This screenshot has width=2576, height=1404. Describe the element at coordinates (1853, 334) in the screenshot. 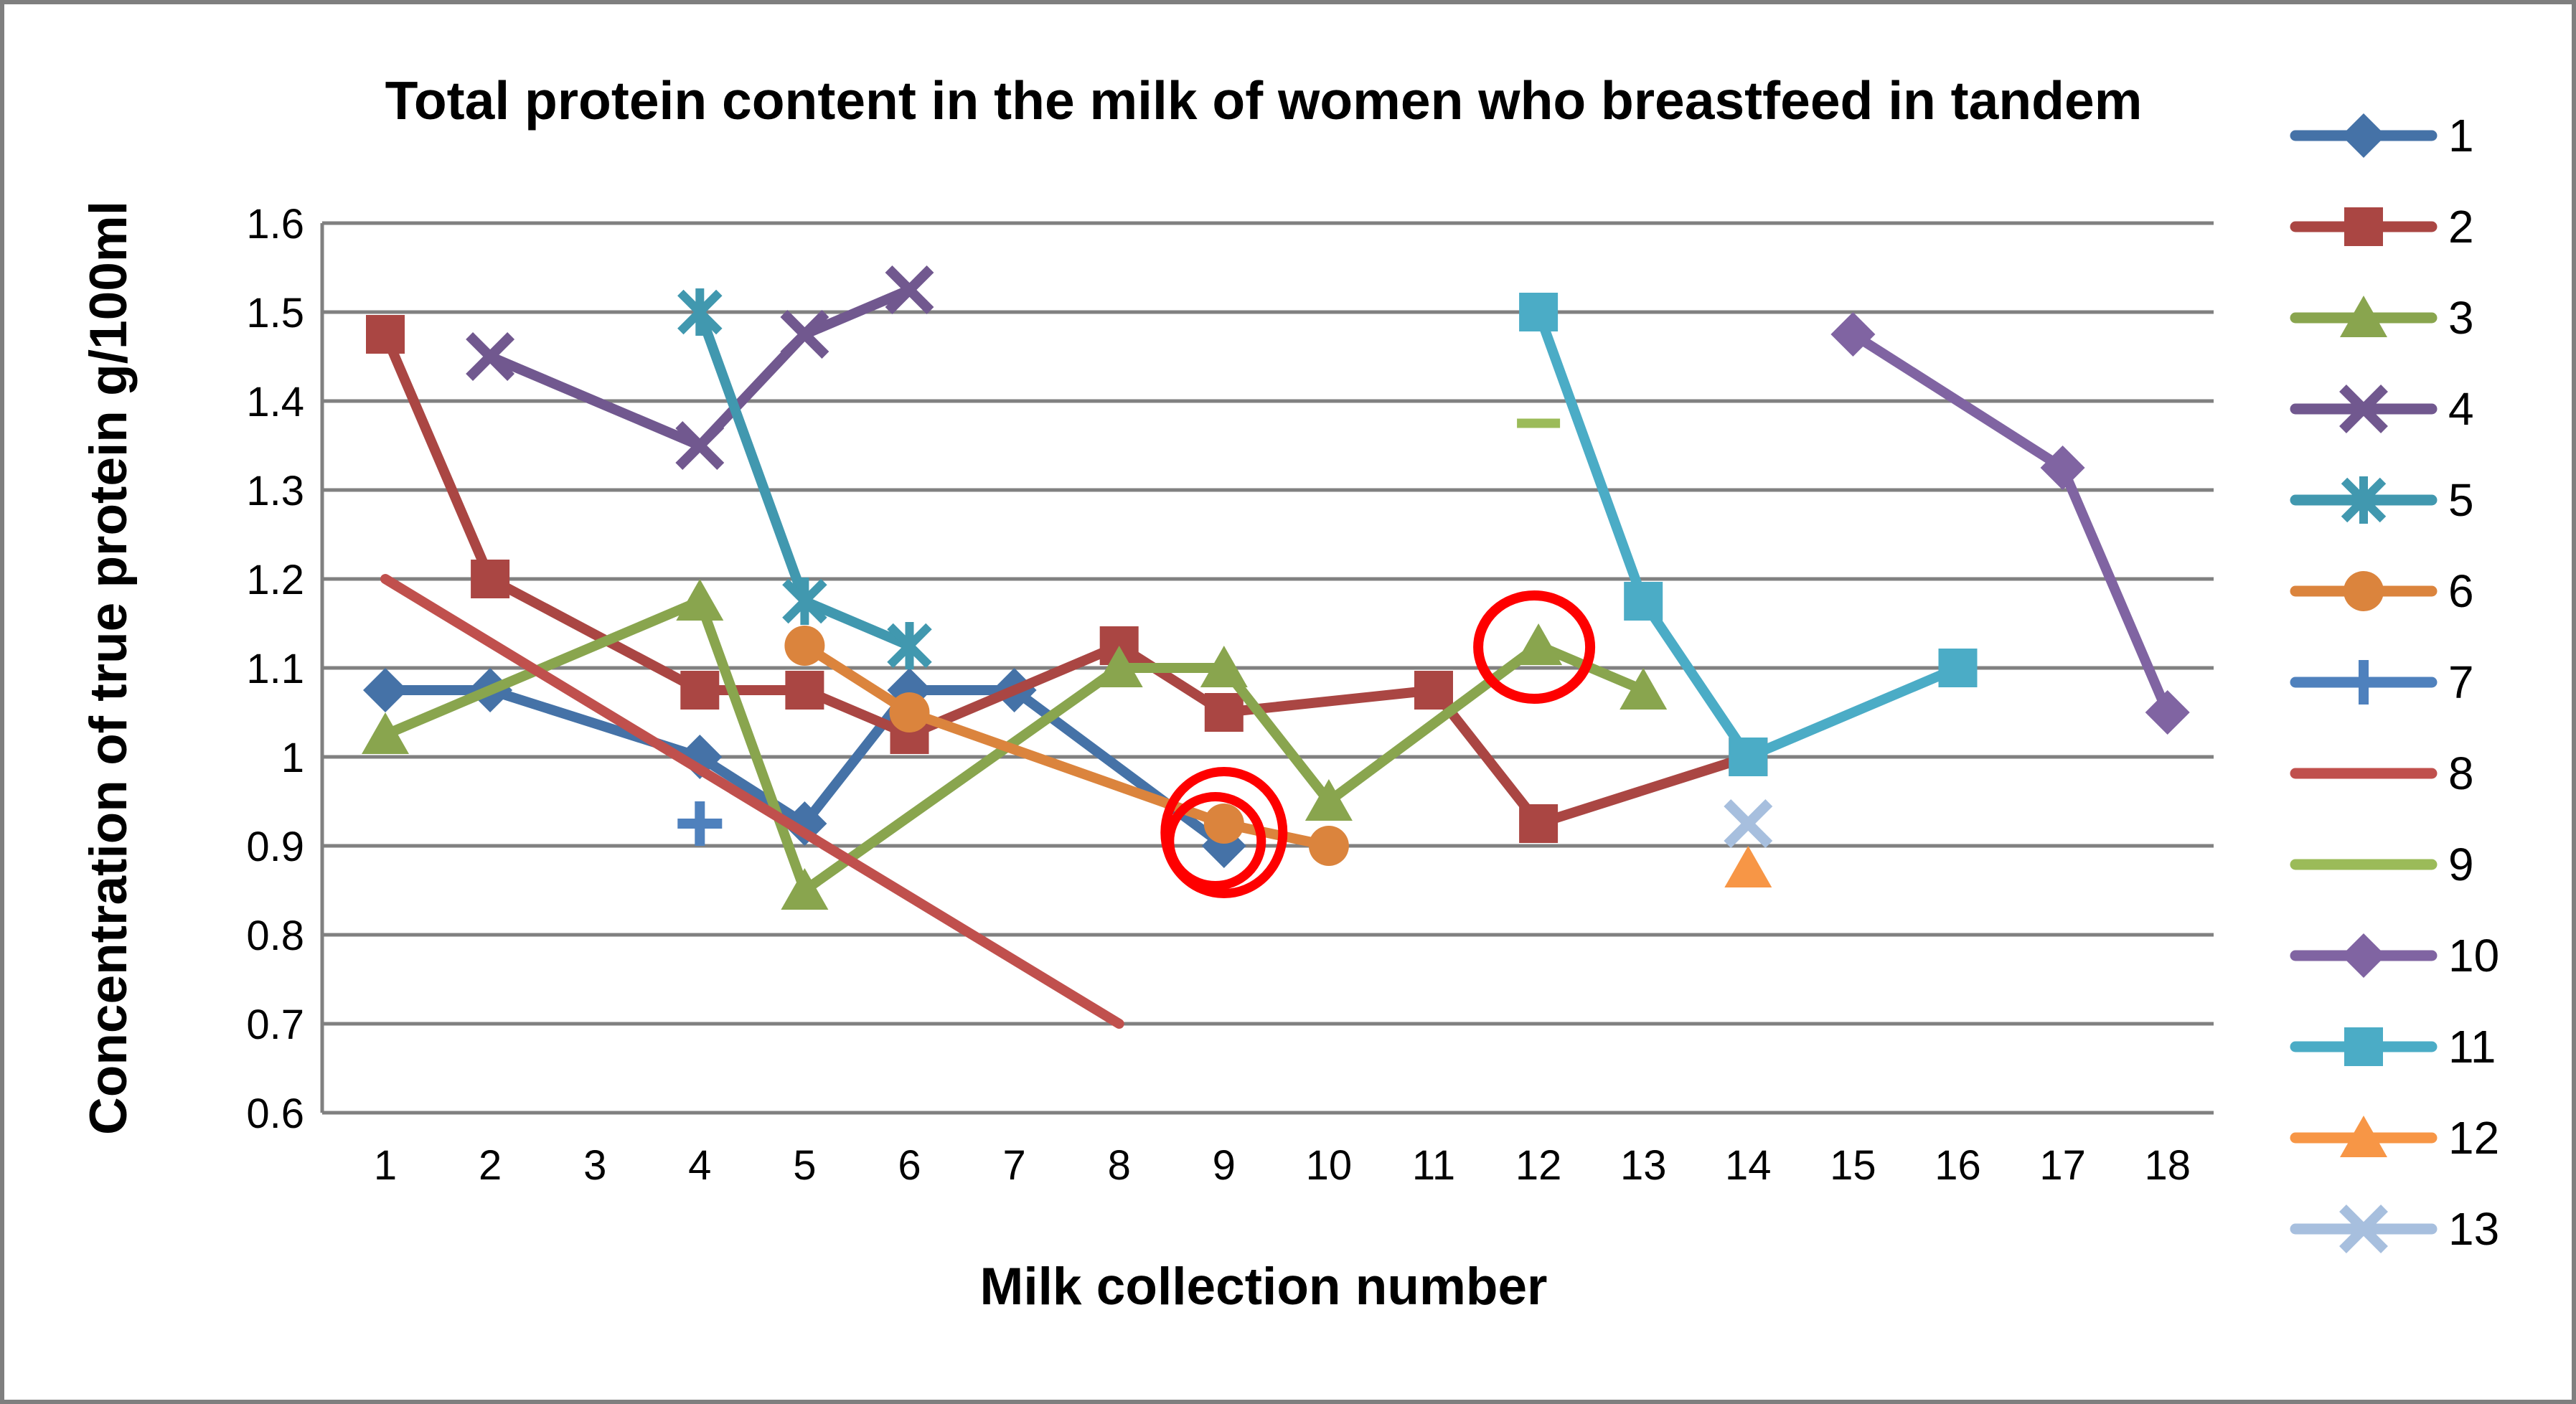

I see `series-10-marker-x15` at that location.